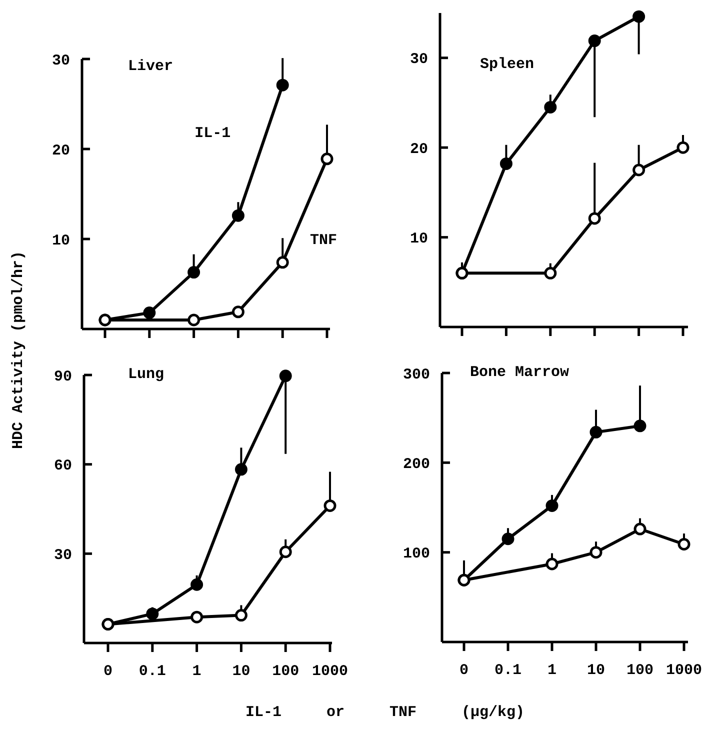 This screenshot has height=730, width=727. What do you see at coordinates (520, 372) in the screenshot?
I see `chart-title: Bone Marrow` at bounding box center [520, 372].